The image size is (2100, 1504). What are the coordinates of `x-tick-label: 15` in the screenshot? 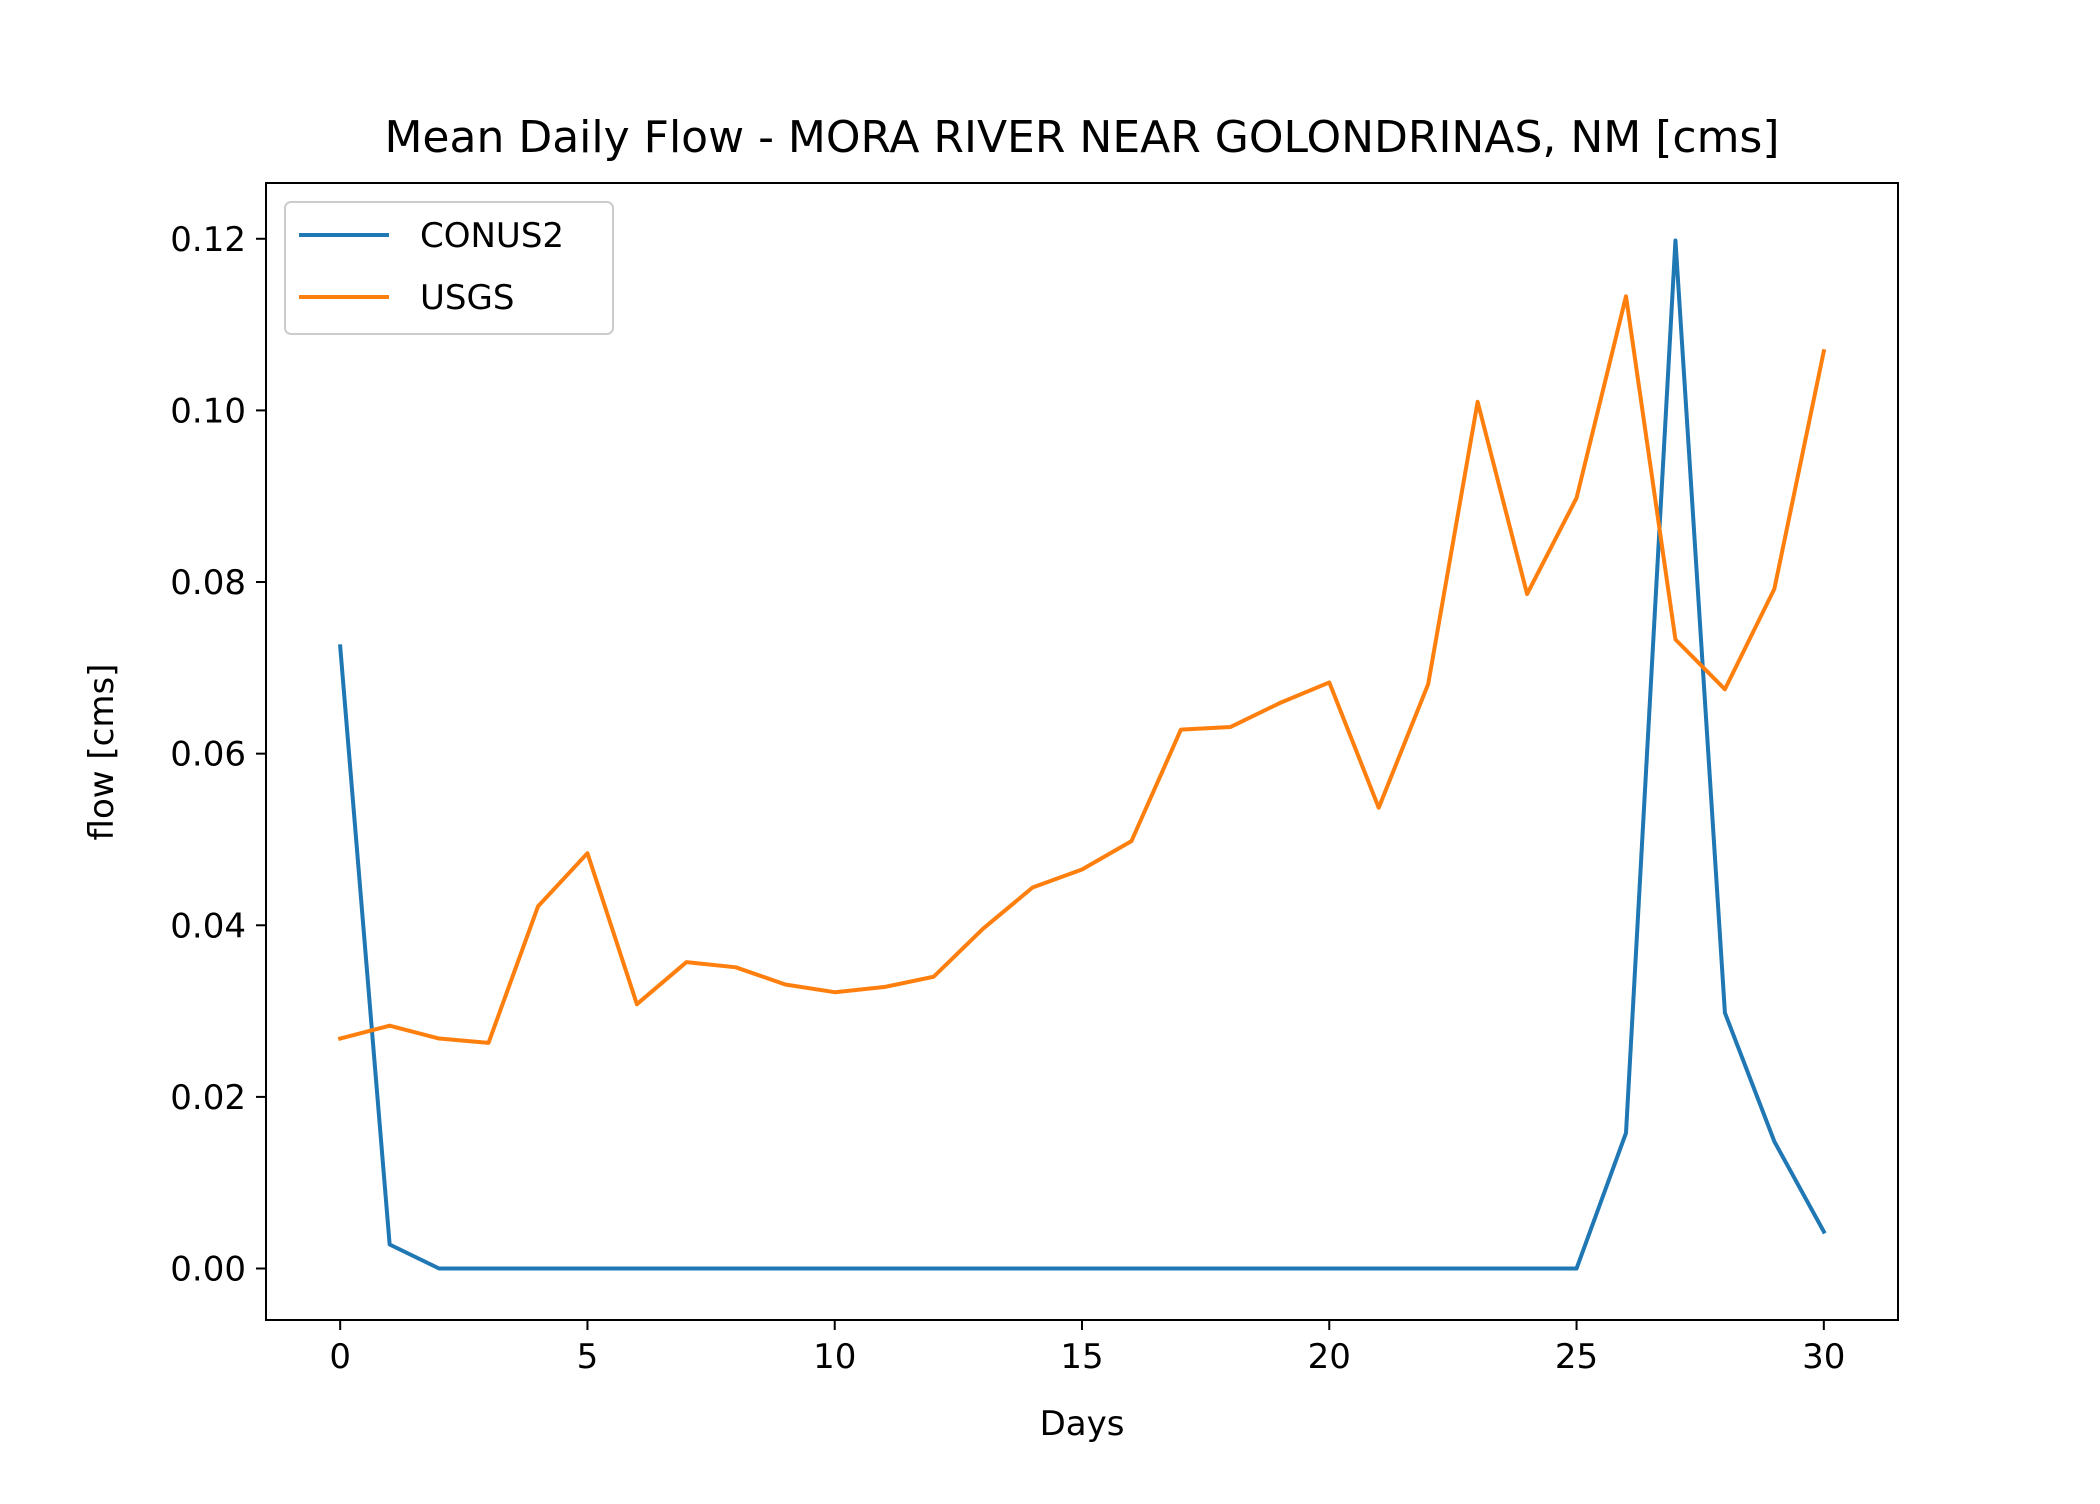 It's located at (1081, 1357).